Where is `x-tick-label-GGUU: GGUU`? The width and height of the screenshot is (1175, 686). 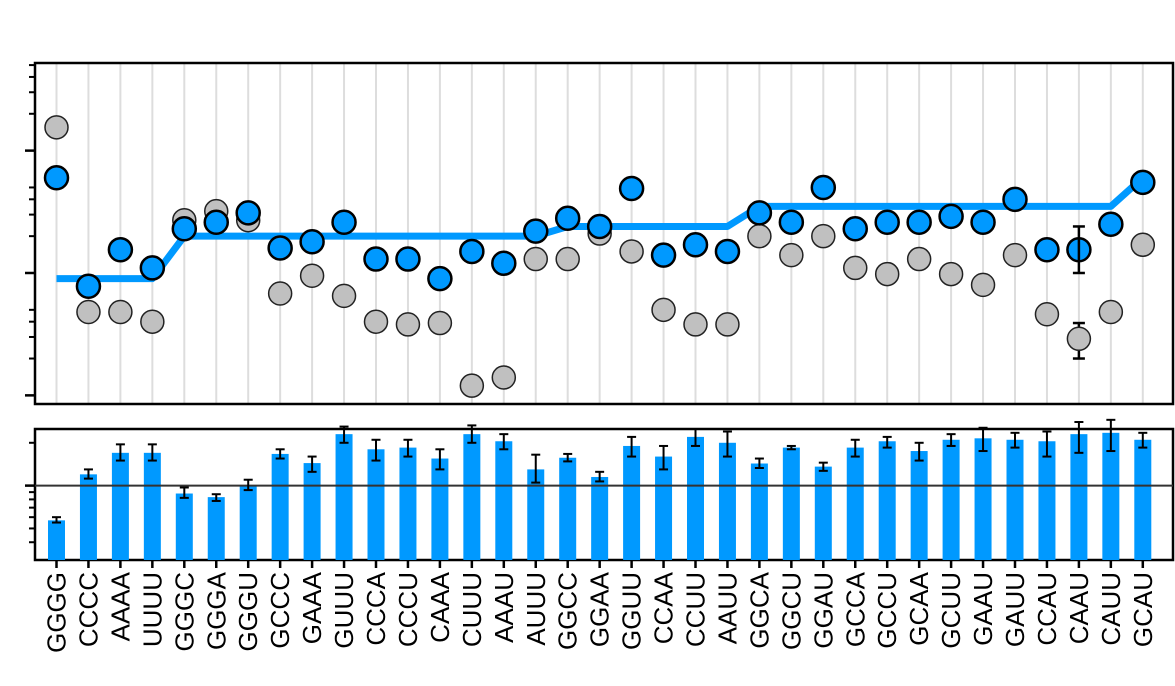
x-tick-label-GGUU: GGUU is located at coordinates (632, 611).